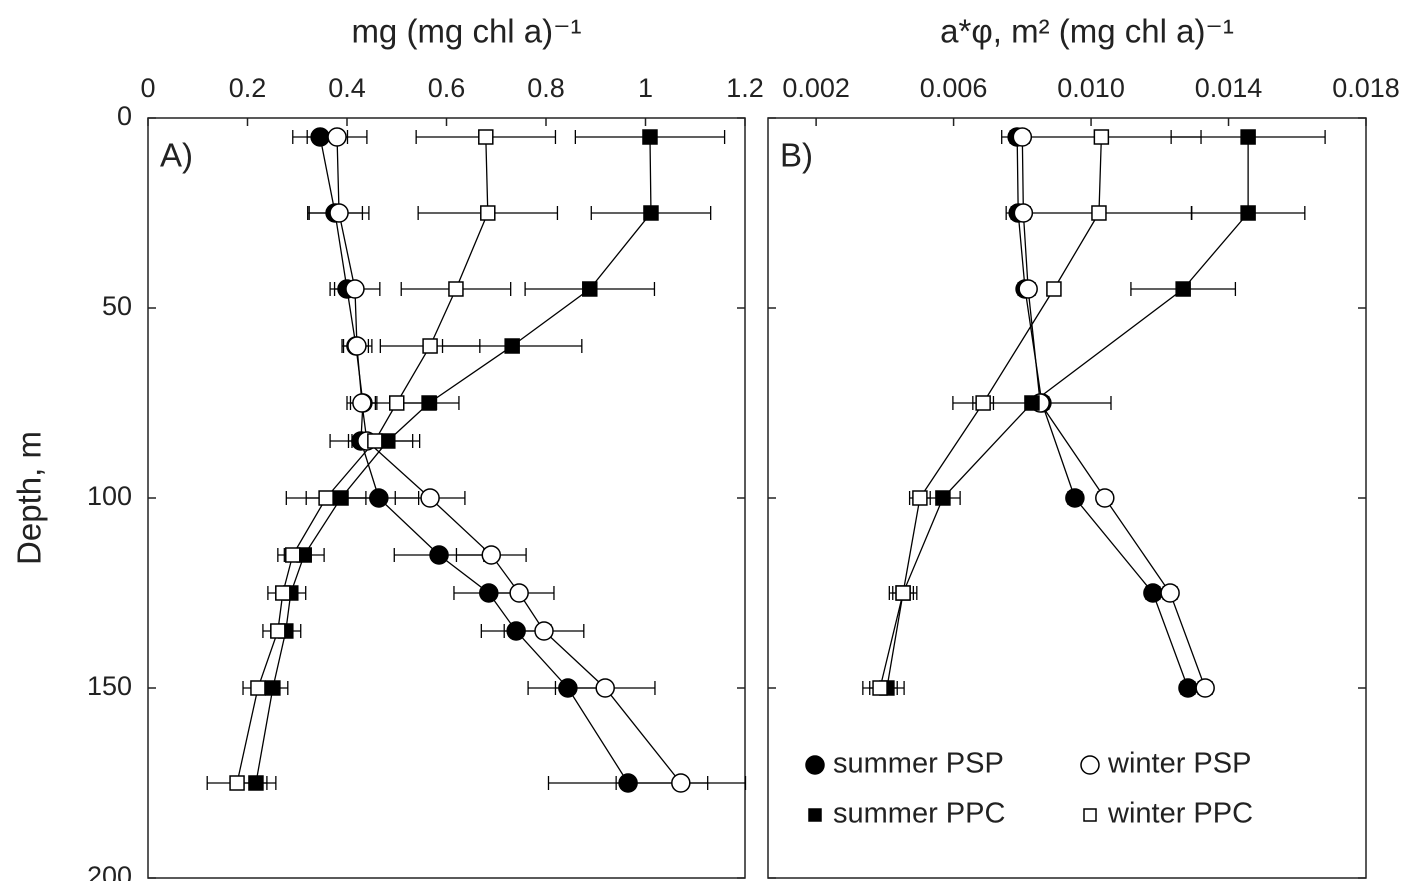 Image resolution: width=1428 pixels, height=881 pixels. Describe the element at coordinates (796, 155) in the screenshot. I see `panel-label: B)` at that location.